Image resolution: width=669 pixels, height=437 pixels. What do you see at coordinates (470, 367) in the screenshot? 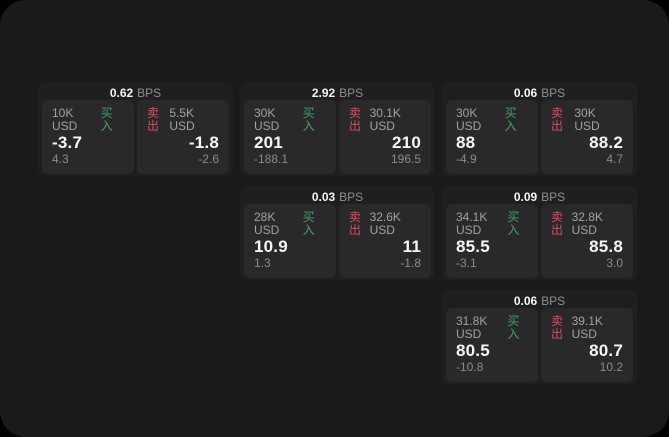
I see `buy-delta: -10.8` at bounding box center [470, 367].